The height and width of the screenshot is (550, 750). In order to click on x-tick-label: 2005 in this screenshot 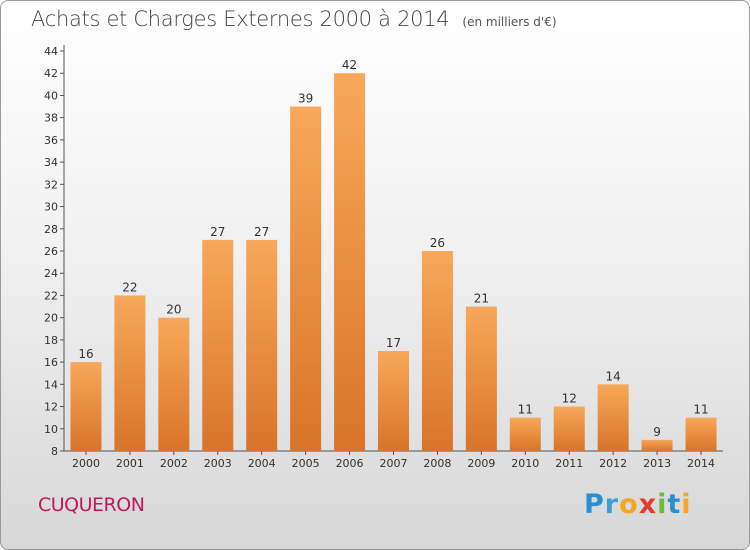, I will do `click(306, 463)`.